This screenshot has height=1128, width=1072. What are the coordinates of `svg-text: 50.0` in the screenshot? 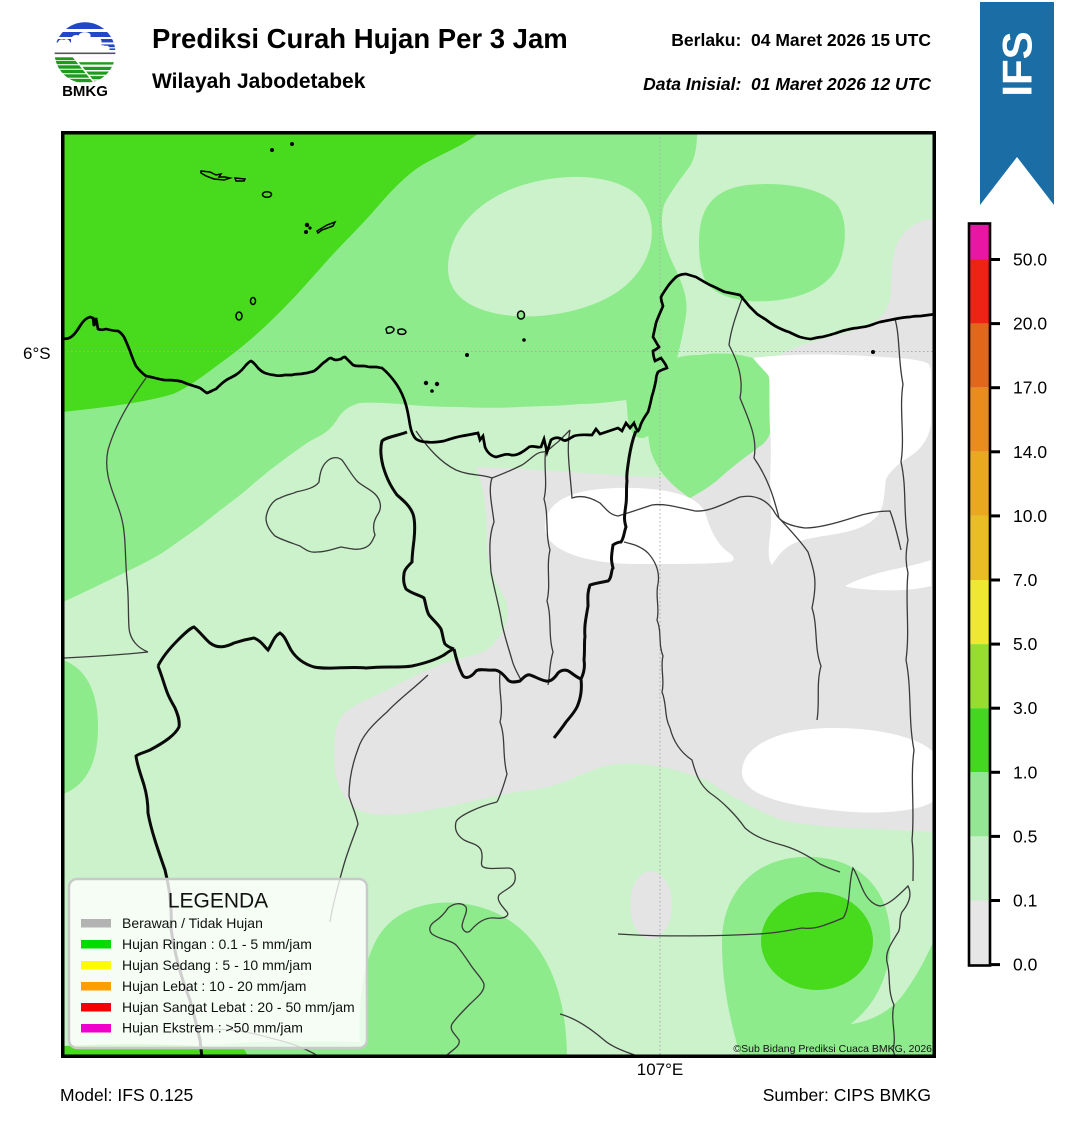 It's located at (1030, 260).